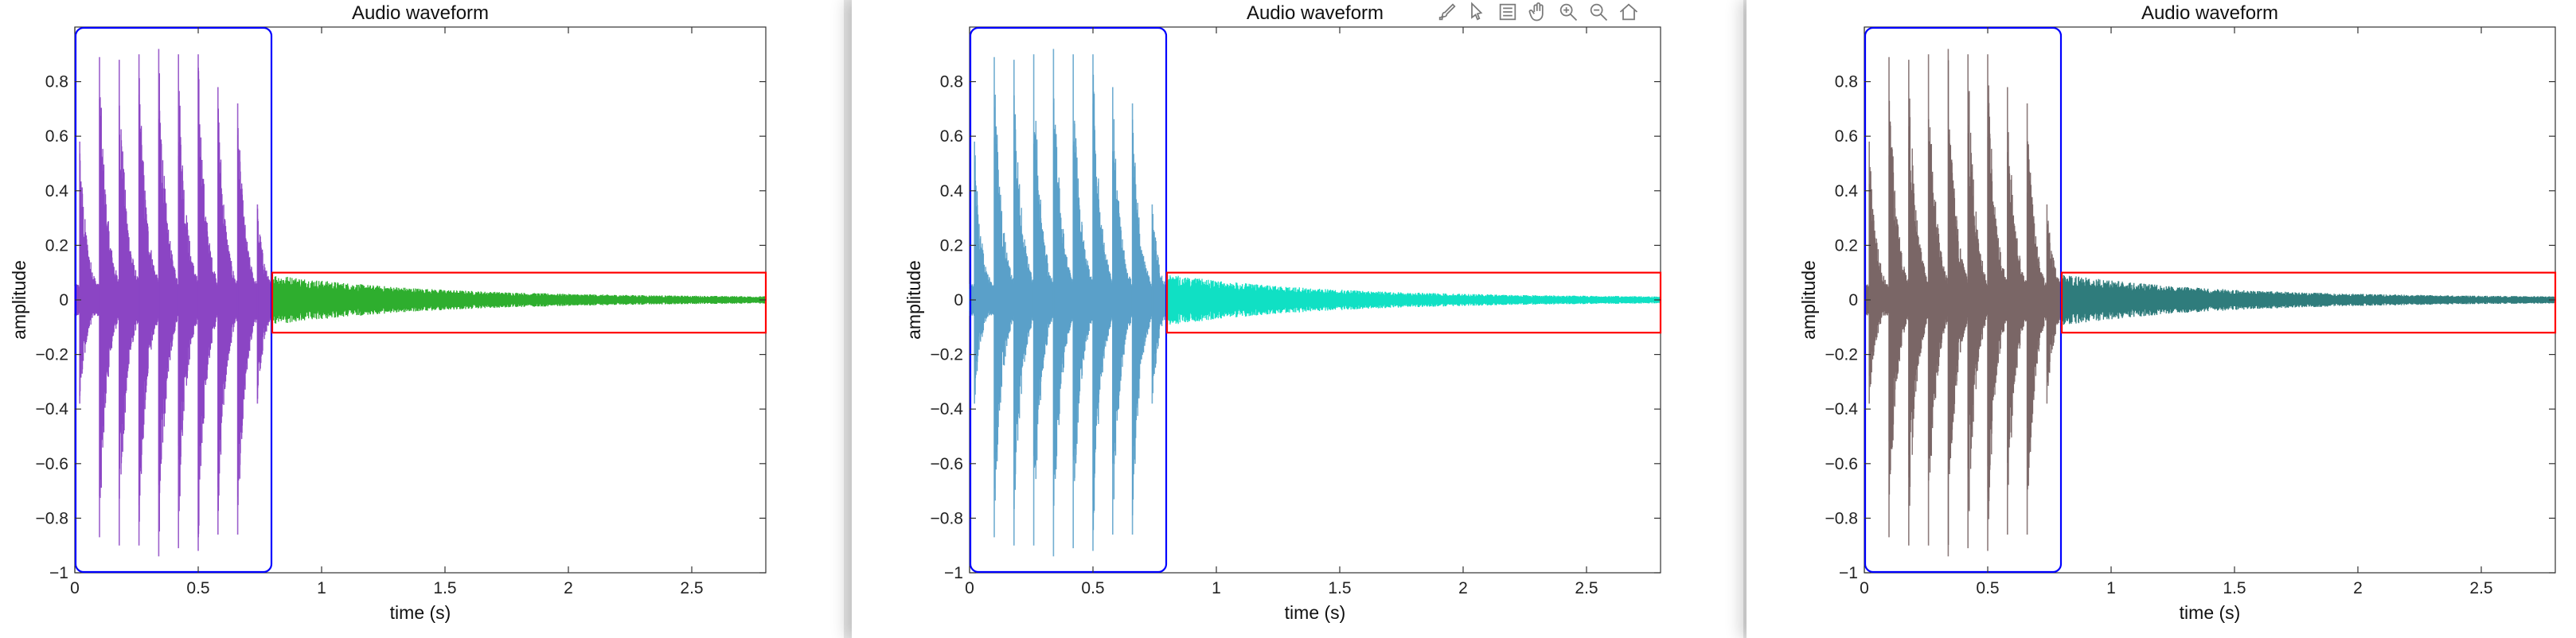  Describe the element at coordinates (1507, 12) in the screenshot. I see `insert-legend-icon` at that location.